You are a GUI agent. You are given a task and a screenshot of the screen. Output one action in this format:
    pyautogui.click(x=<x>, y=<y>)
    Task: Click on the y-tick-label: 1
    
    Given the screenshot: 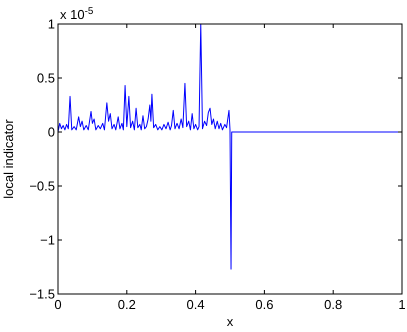 What is the action you would take?
    pyautogui.click(x=51, y=24)
    